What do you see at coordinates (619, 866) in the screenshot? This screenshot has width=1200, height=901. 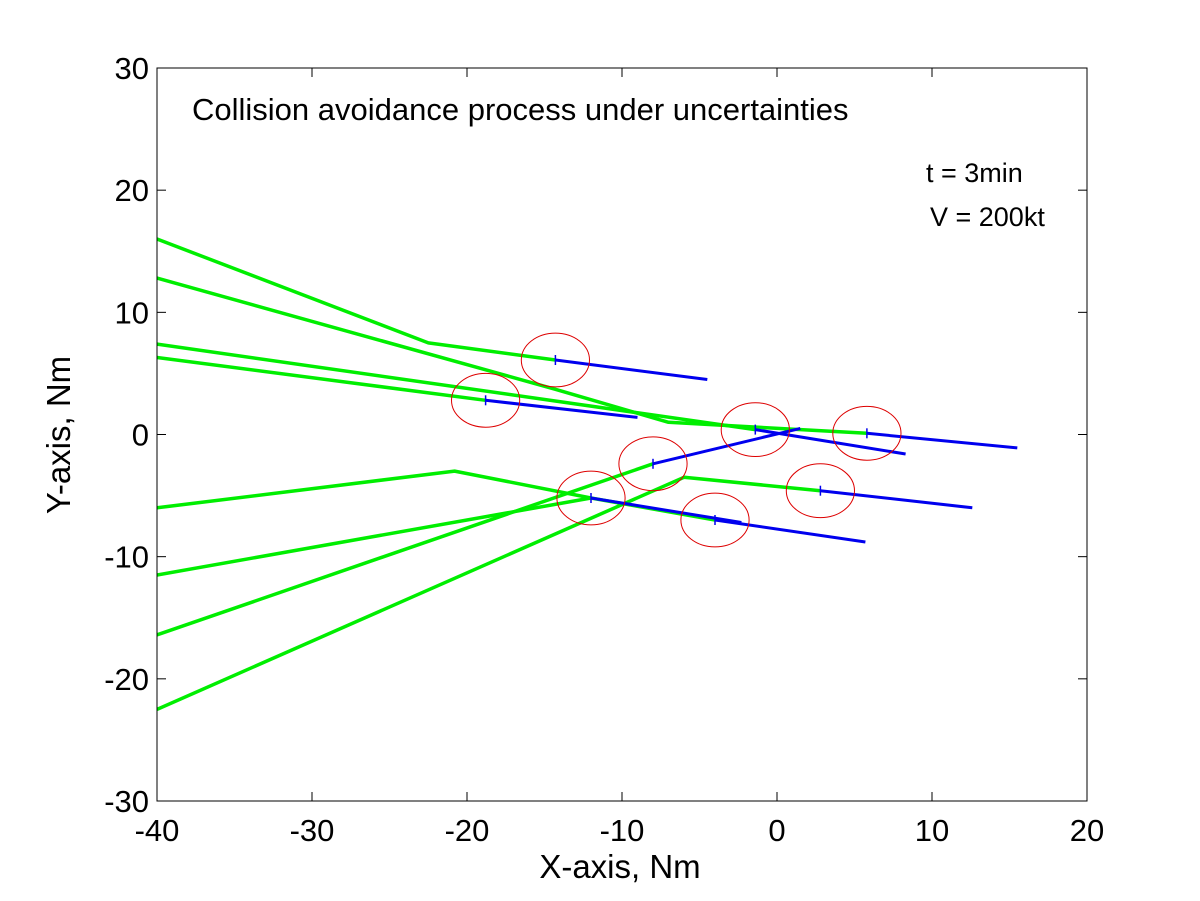 I see `x-axis-label: X-axis, Nm` at bounding box center [619, 866].